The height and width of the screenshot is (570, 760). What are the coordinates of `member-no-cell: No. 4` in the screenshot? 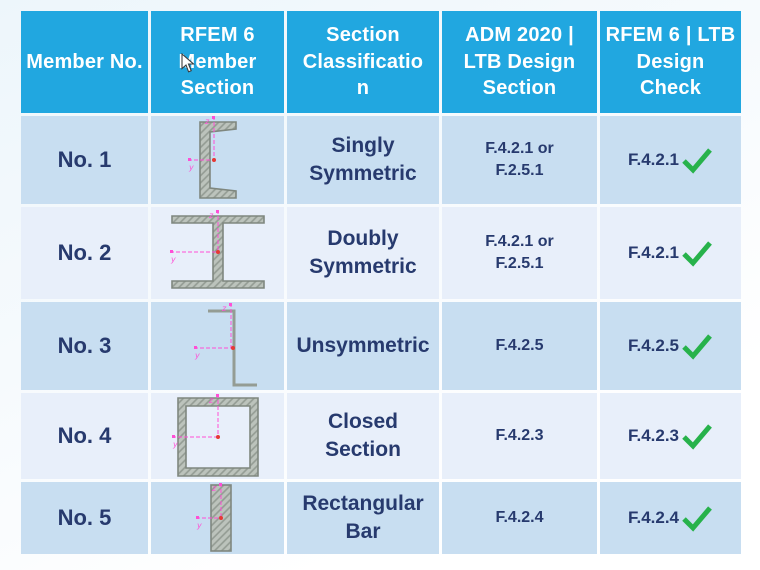 It's located at (84, 436).